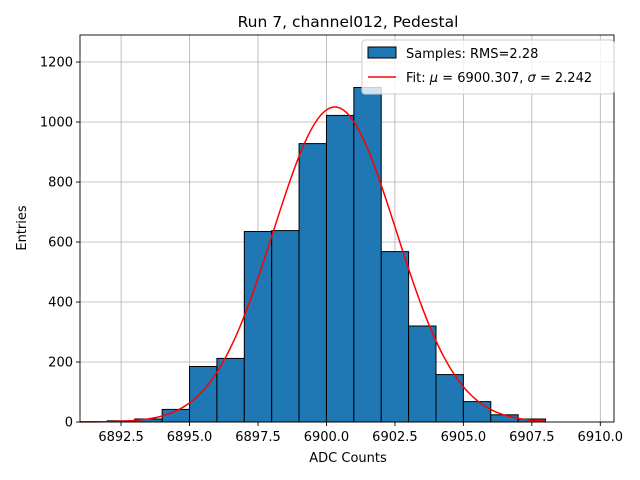 This screenshot has width=640, height=480. I want to click on y-tick-label: 1000, so click(56, 123).